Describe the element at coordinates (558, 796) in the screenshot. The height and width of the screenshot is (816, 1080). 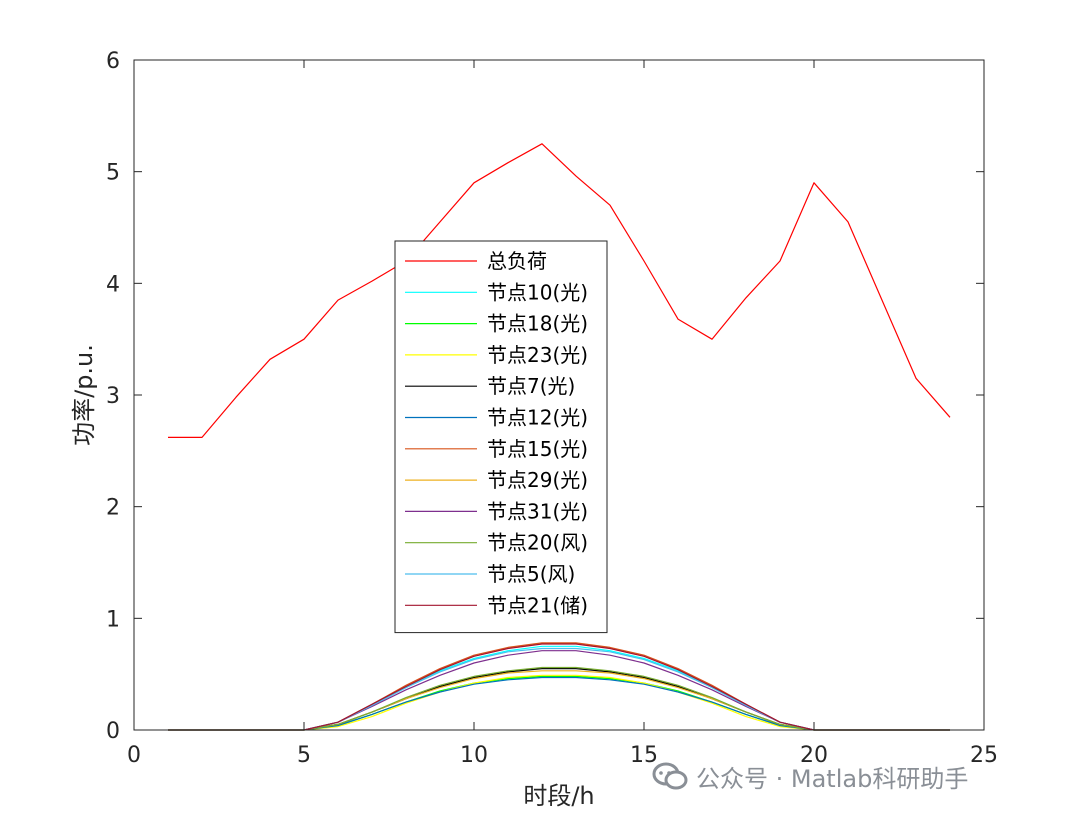
I see `x-axis-label: 时段/h` at that location.